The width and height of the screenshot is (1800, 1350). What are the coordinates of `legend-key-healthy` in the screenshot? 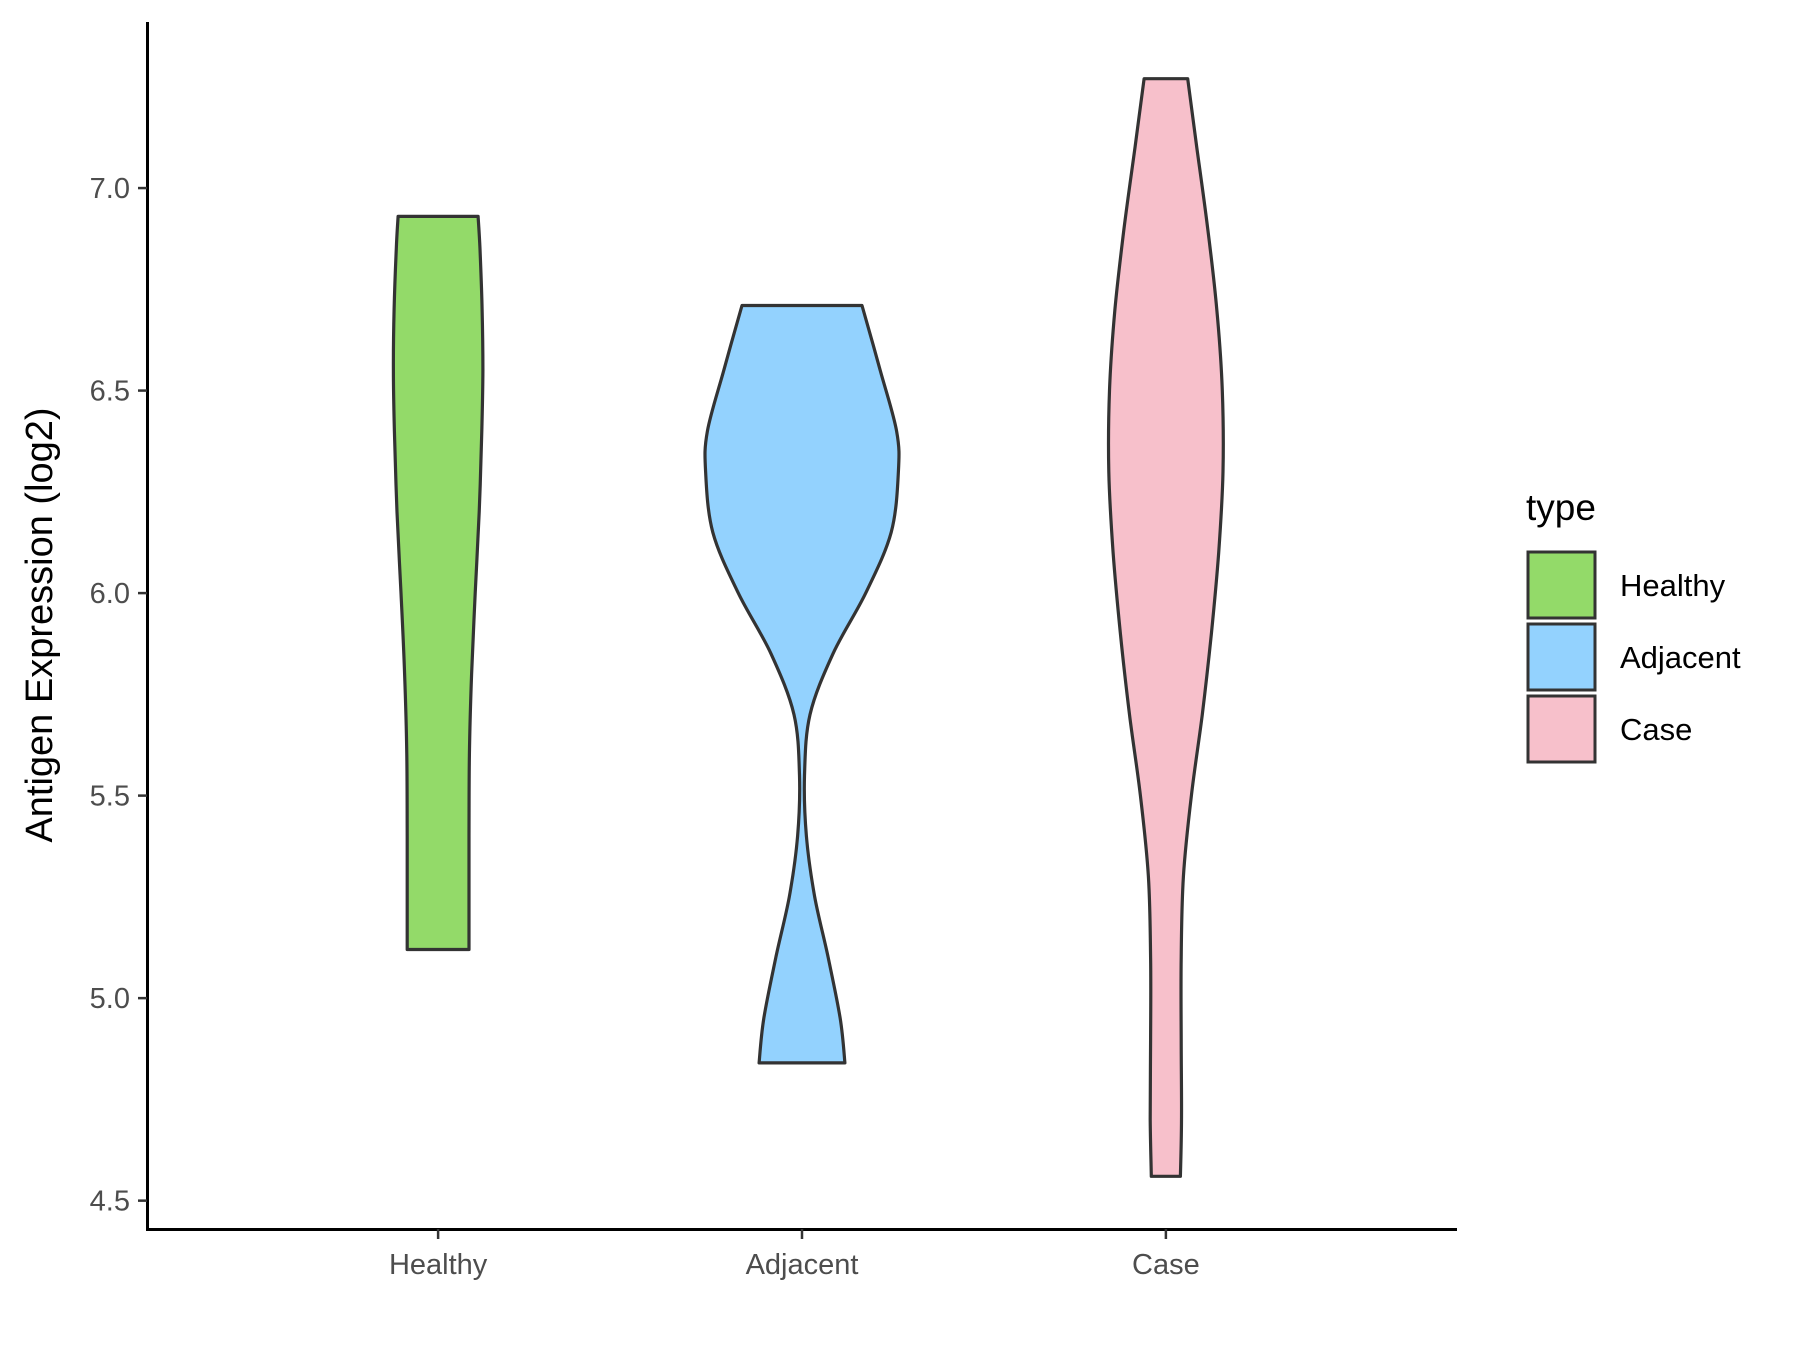 It's located at (1561, 585).